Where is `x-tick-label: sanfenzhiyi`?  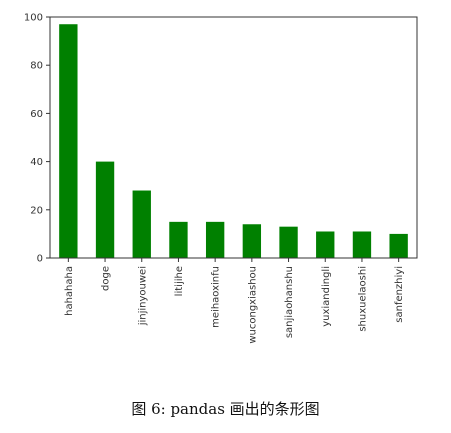 x-tick-label: sanfenzhiyi is located at coordinates (399, 294).